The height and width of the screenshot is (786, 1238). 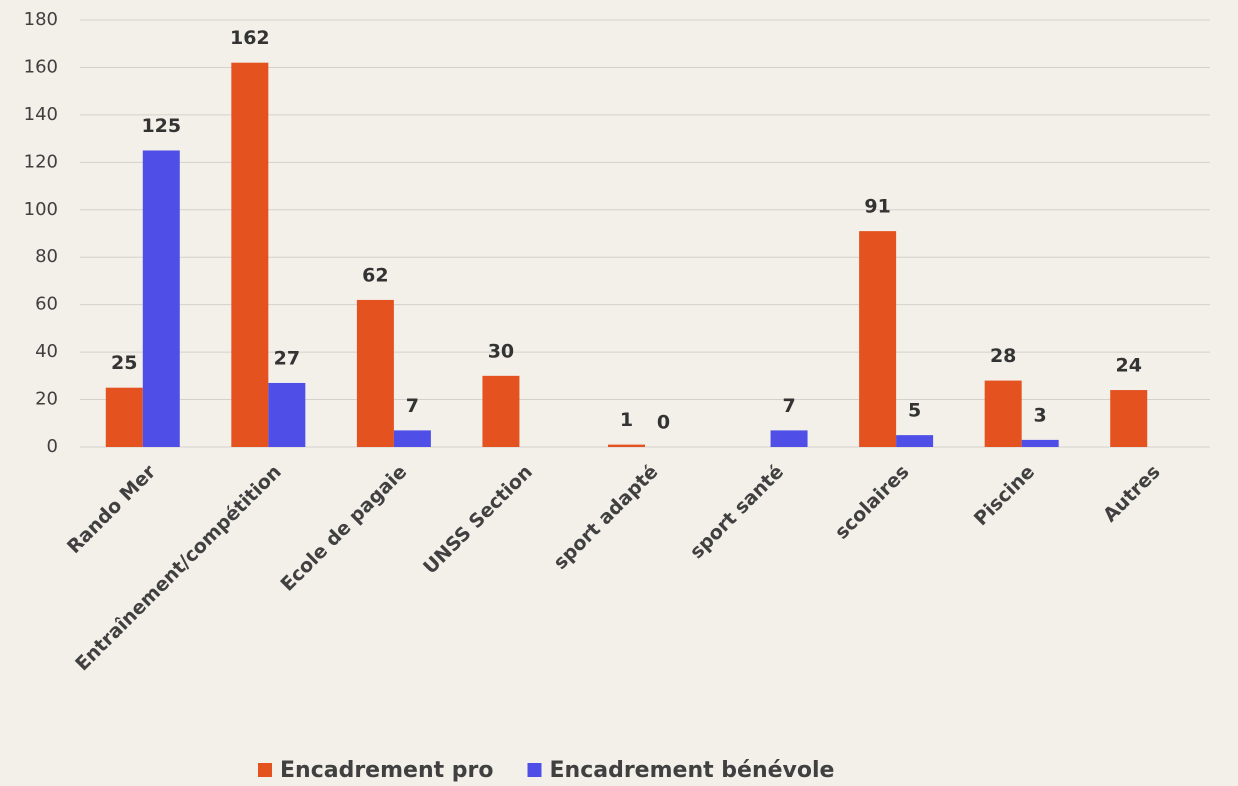 What do you see at coordinates (375, 275) in the screenshot?
I see `value-label: 62` at bounding box center [375, 275].